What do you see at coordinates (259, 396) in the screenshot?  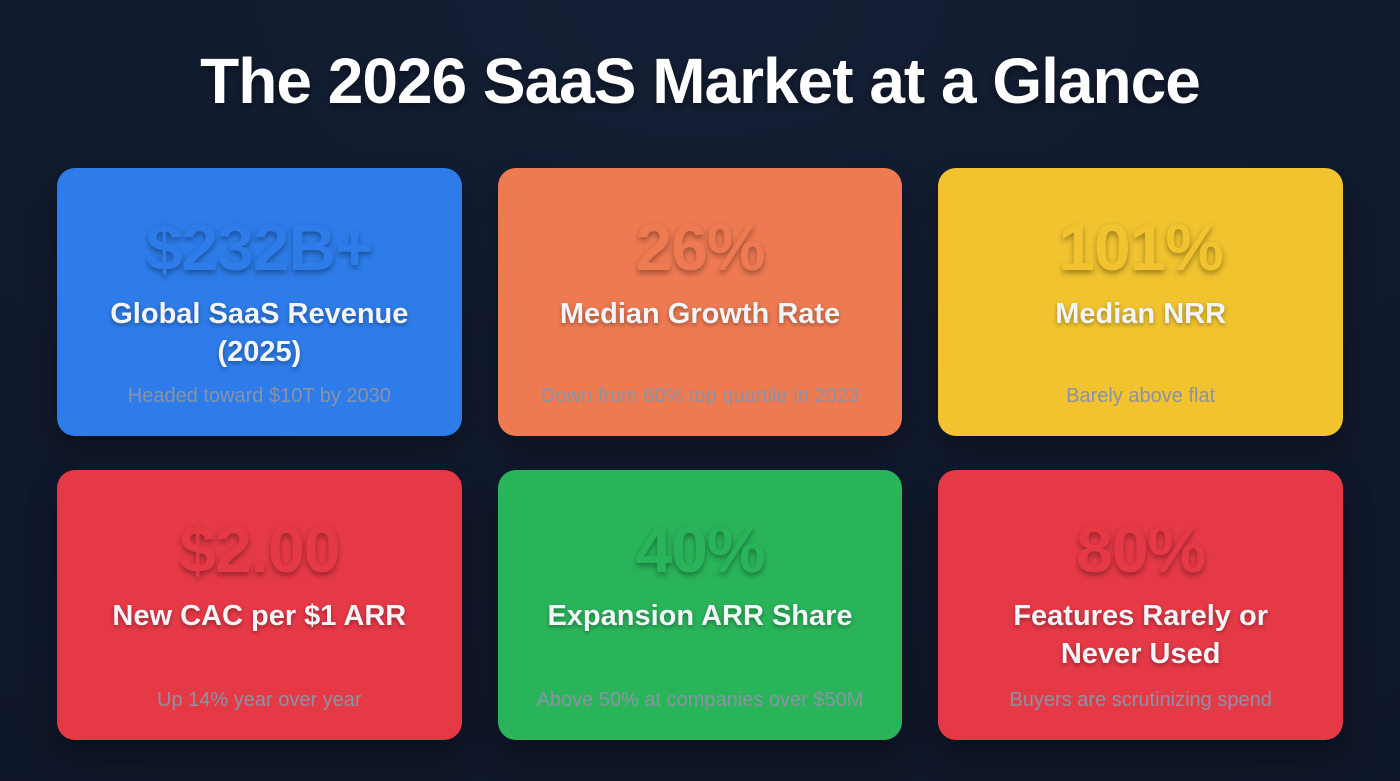 I see `stat-note: Headed toward $10T by 2030` at bounding box center [259, 396].